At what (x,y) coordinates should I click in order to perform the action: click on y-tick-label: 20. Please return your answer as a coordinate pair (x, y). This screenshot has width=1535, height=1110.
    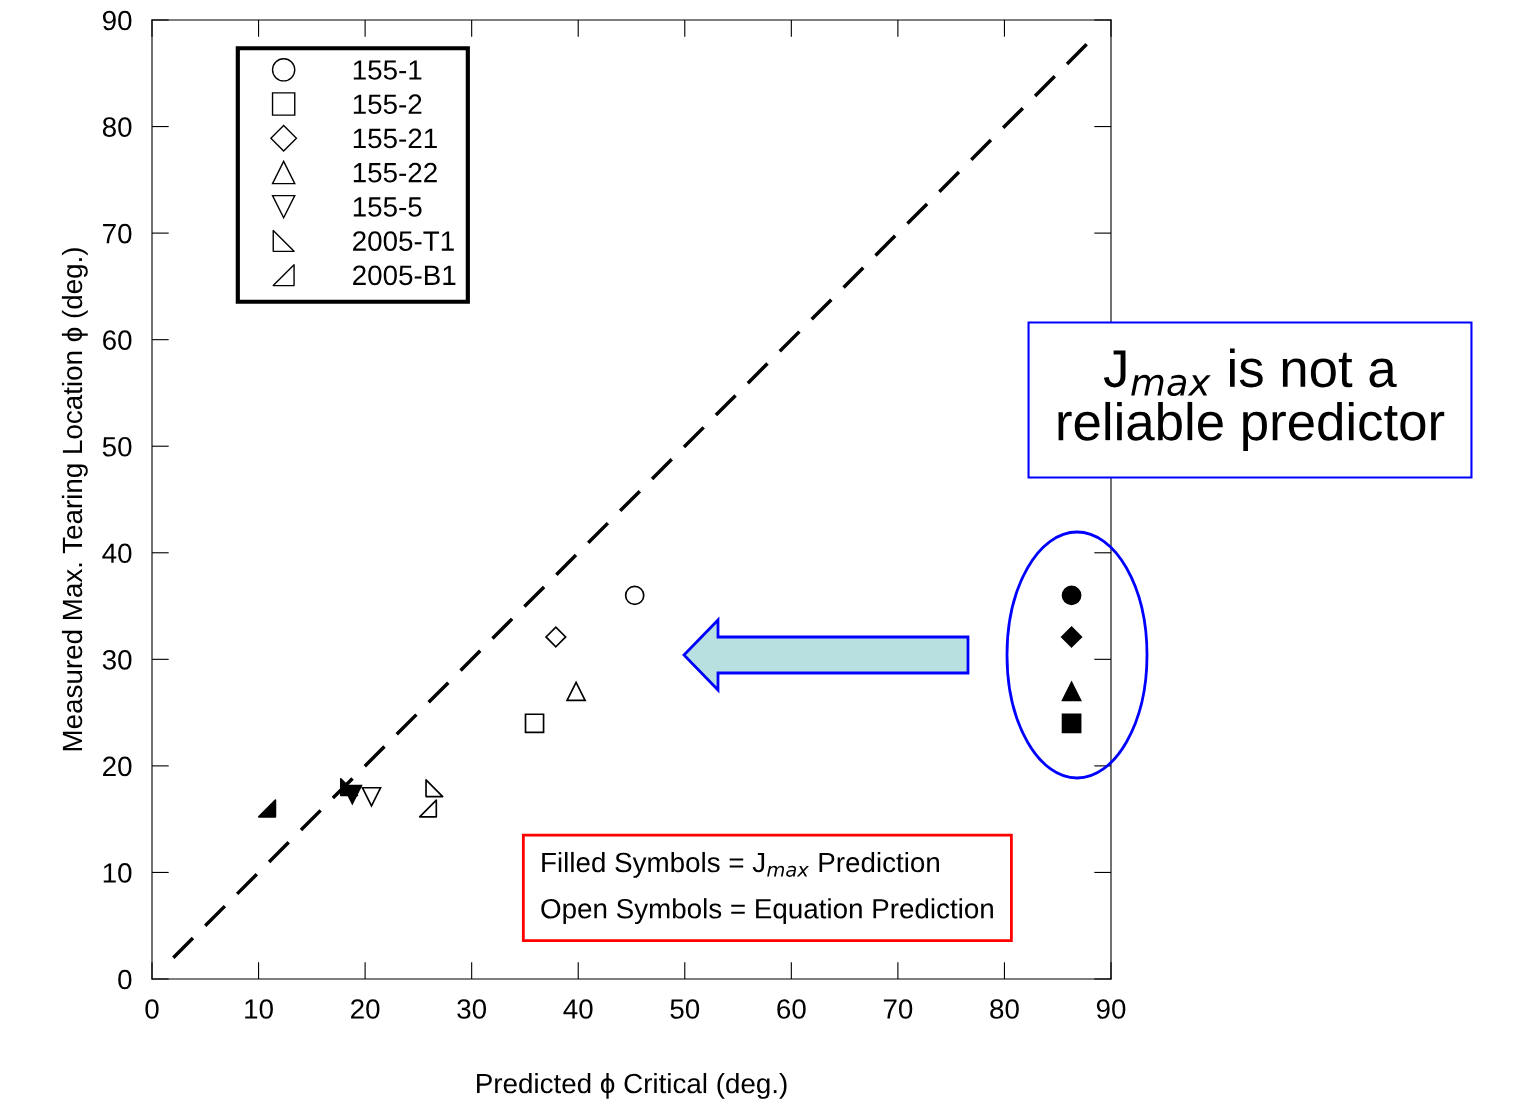
    Looking at the image, I should click on (117, 766).